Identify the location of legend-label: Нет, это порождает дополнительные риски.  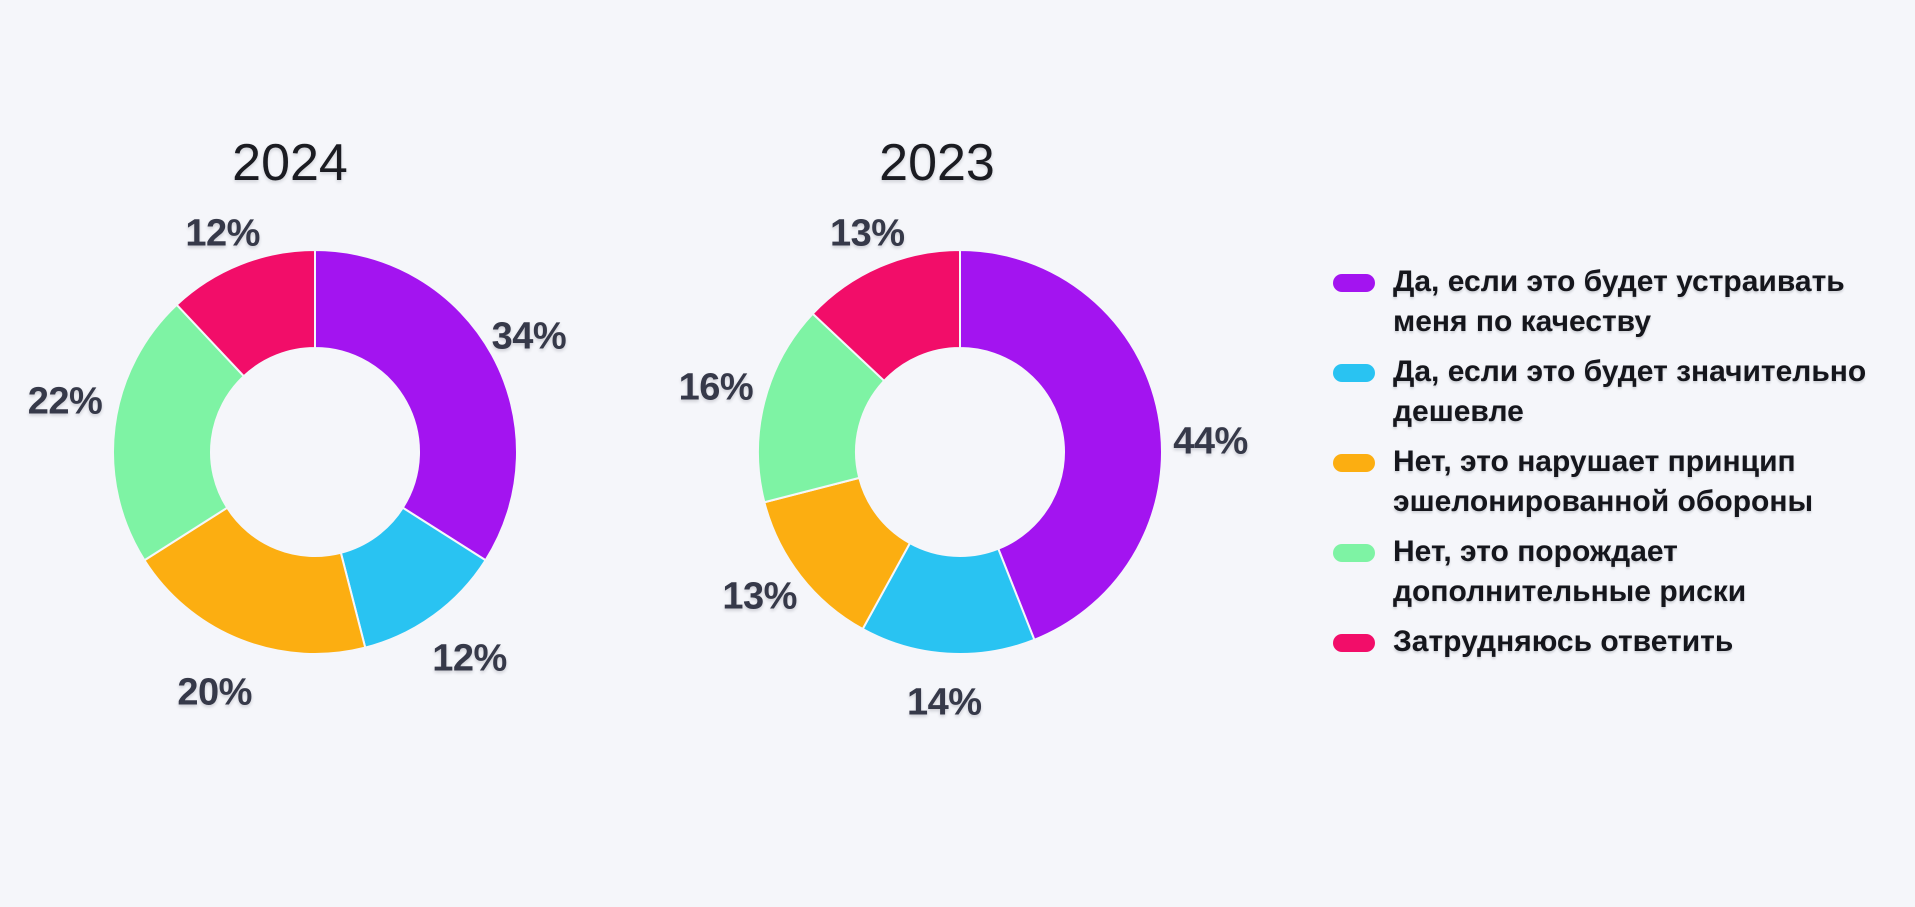
(1570, 571).